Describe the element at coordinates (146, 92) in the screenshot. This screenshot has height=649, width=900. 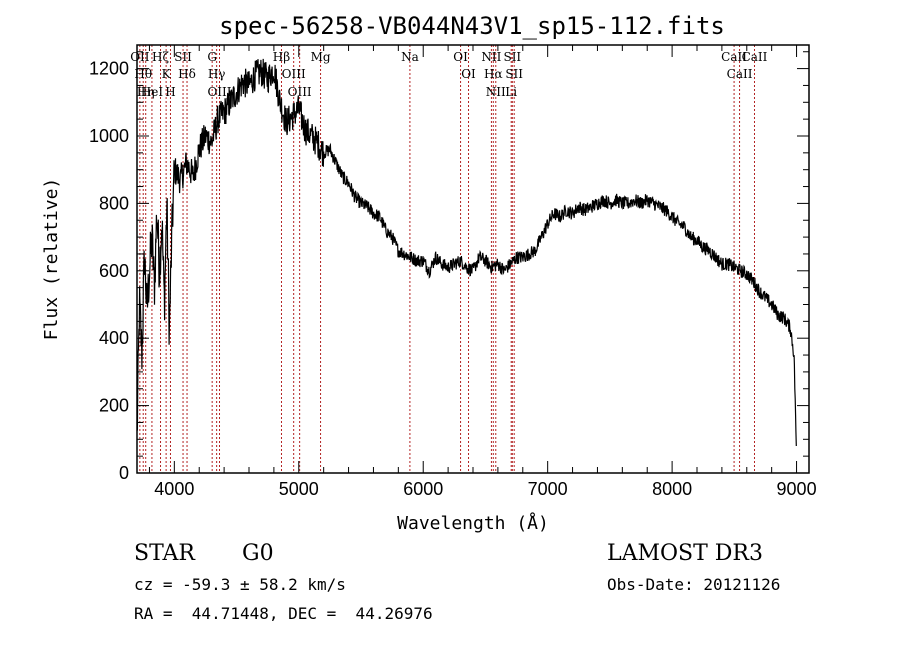
I see `line-marker-label: Hη` at that location.